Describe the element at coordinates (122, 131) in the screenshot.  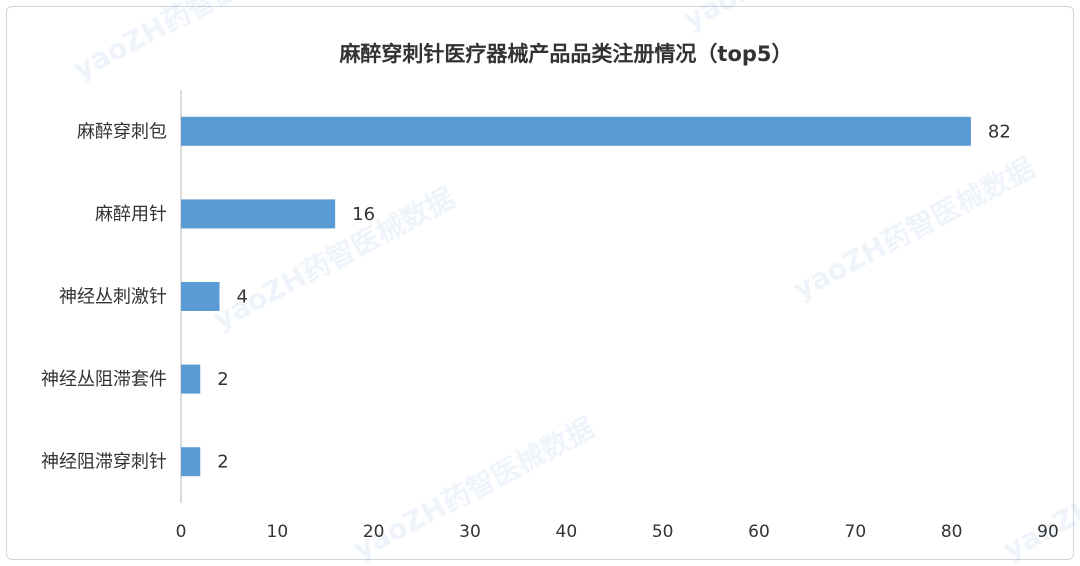
I see `category-label: 麻醉穿刺包` at that location.